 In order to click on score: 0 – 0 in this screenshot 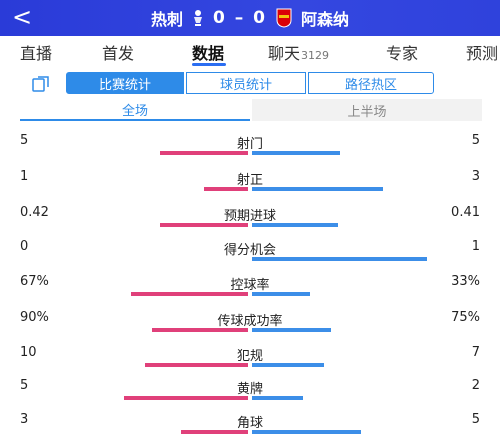, I will do `click(240, 18)`.